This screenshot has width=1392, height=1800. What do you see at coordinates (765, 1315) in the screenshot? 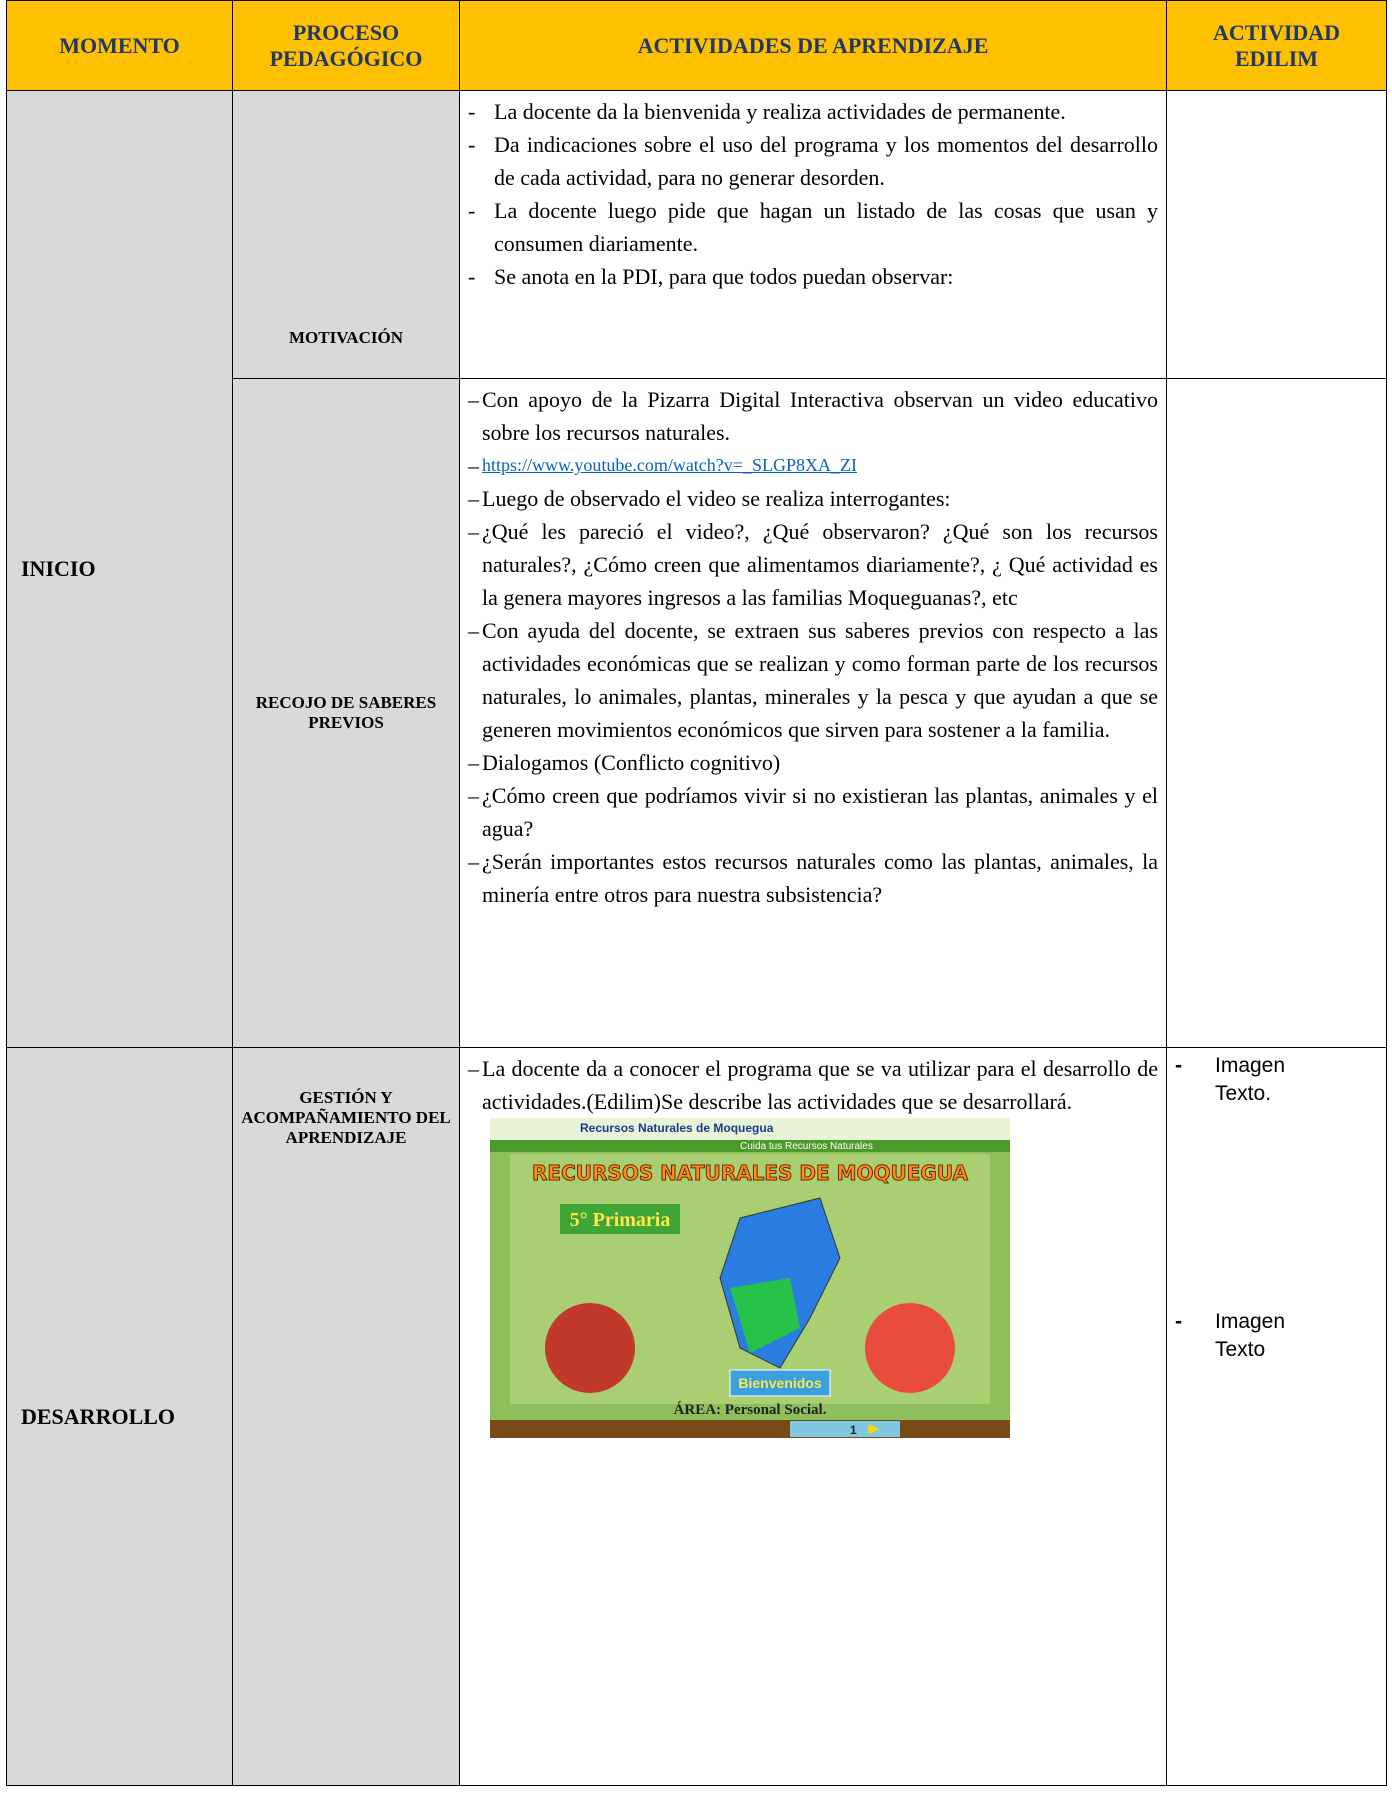
I see `map-green` at bounding box center [765, 1315].